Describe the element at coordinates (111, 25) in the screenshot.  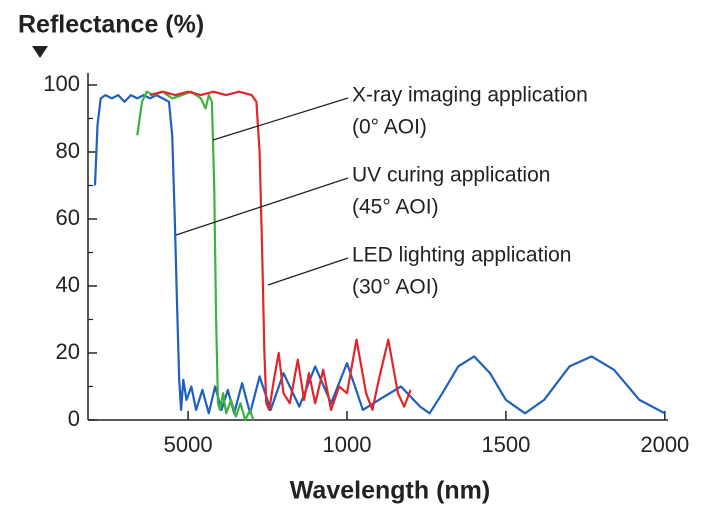
I see `y-axis-label: Reflectance (%)` at that location.